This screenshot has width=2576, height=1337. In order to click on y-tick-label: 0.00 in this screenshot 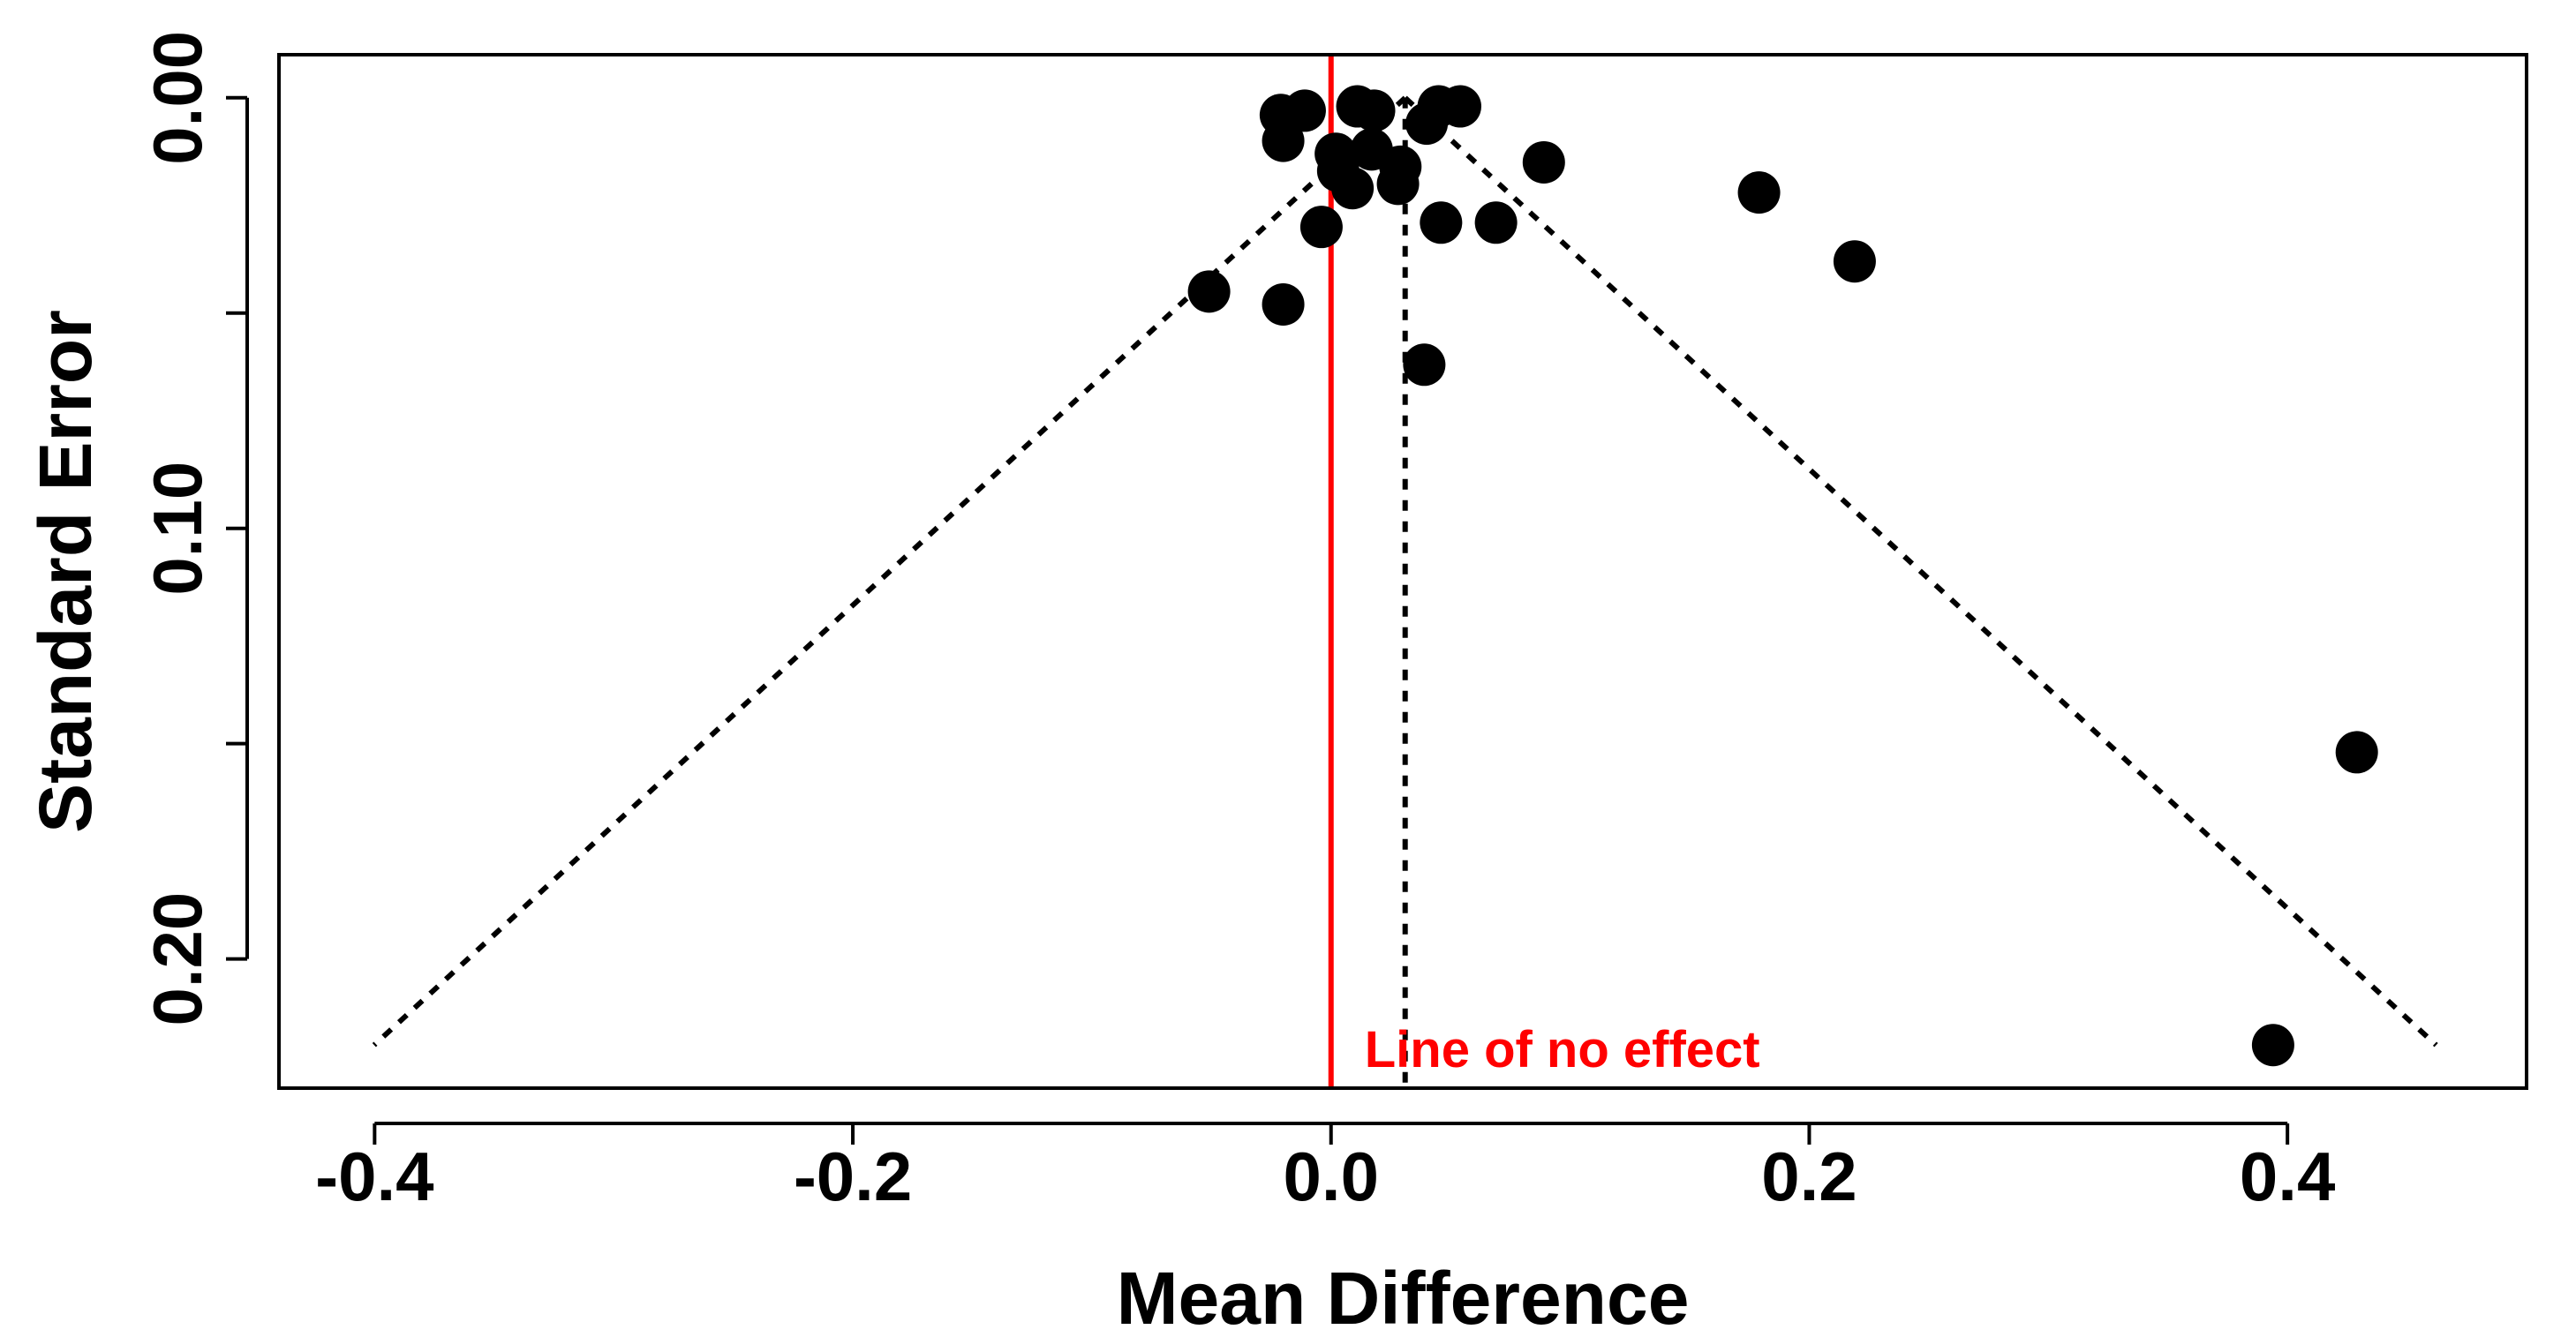, I will do `click(178, 98)`.